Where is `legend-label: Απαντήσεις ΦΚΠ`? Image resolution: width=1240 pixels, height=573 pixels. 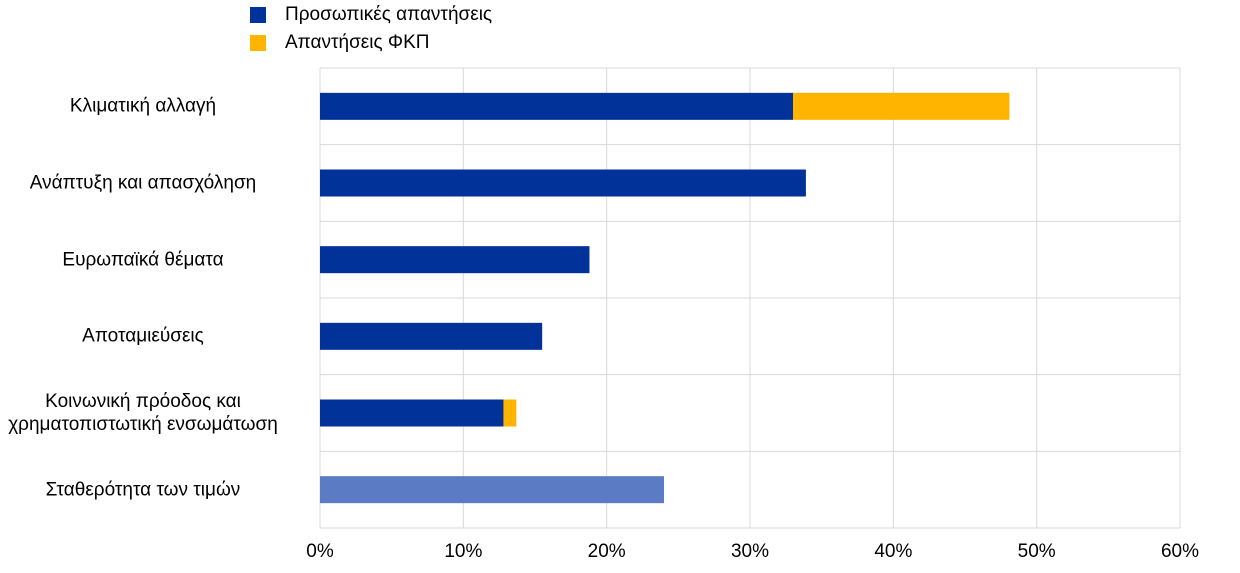 legend-label: Απαντήσεις ΦΚΠ is located at coordinates (357, 42).